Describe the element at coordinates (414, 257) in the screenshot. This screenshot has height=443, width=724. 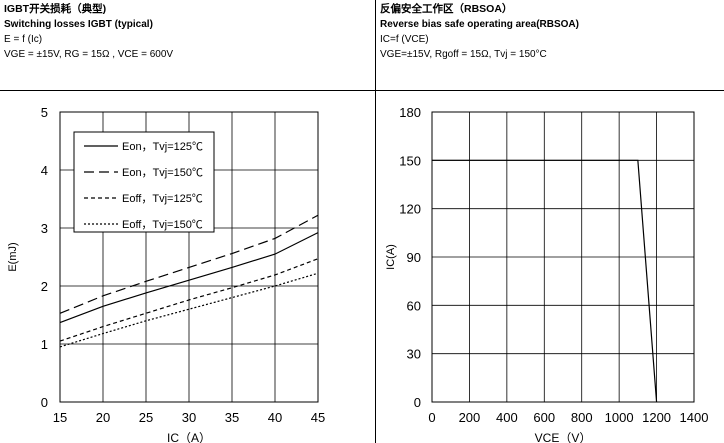
I see `y-tick-label: 90` at that location.